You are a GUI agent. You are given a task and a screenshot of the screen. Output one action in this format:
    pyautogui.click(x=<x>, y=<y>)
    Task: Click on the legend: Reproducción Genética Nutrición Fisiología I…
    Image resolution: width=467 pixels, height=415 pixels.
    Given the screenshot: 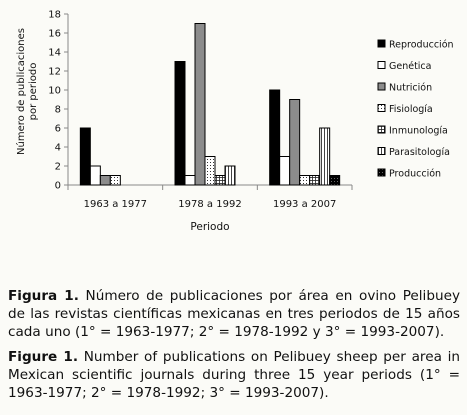 What is the action you would take?
    pyautogui.click(x=415, y=109)
    